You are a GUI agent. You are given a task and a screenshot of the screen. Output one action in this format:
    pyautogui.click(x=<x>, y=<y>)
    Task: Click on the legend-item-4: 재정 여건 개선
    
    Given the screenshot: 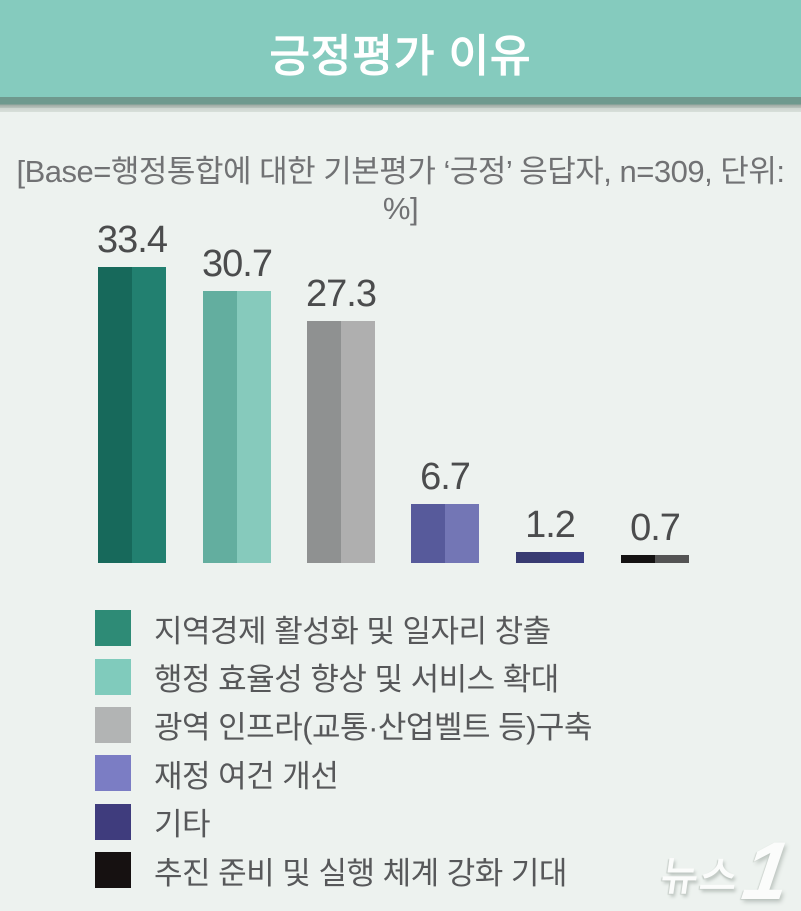 What is the action you would take?
    pyautogui.click(x=343, y=773)
    